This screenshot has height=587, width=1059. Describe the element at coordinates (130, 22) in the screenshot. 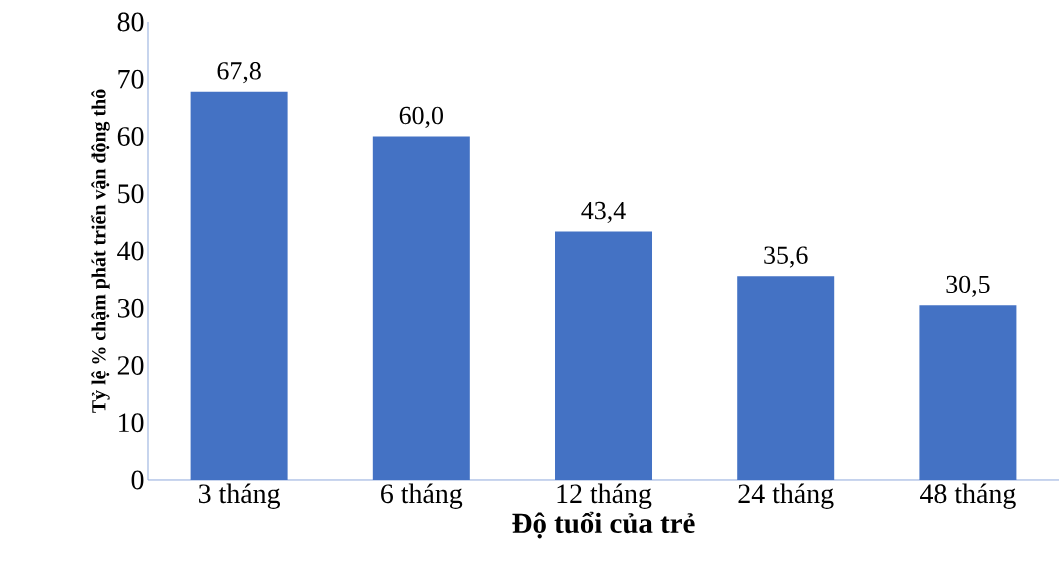

I see `y-tick-label: 80` at that location.